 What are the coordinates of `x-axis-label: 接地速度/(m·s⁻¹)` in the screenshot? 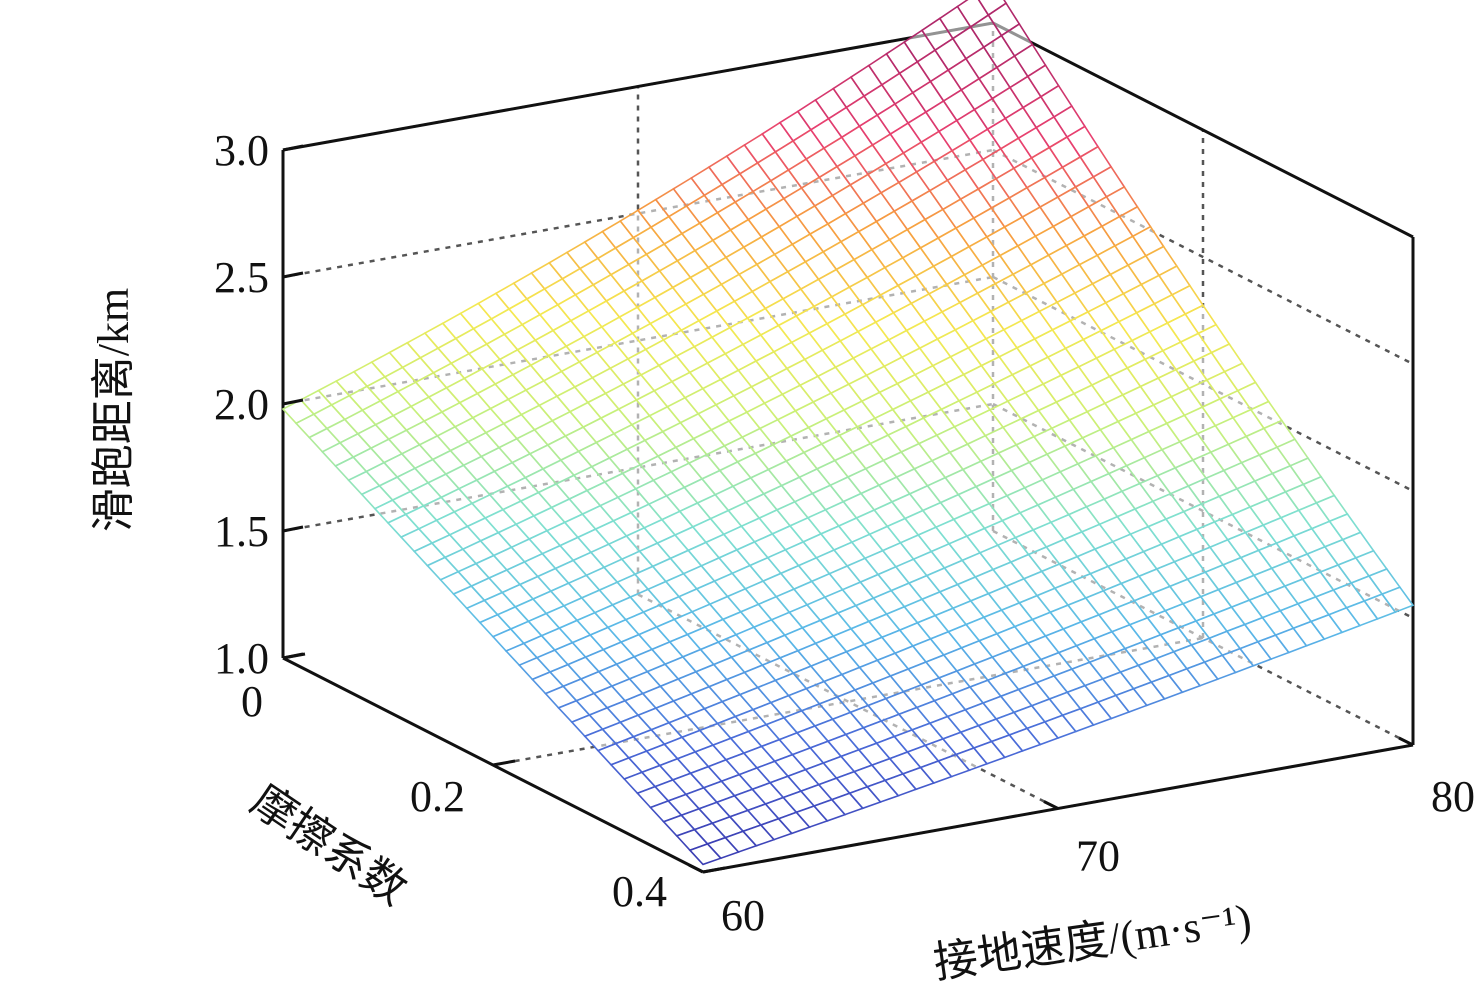 It's located at (1093, 941).